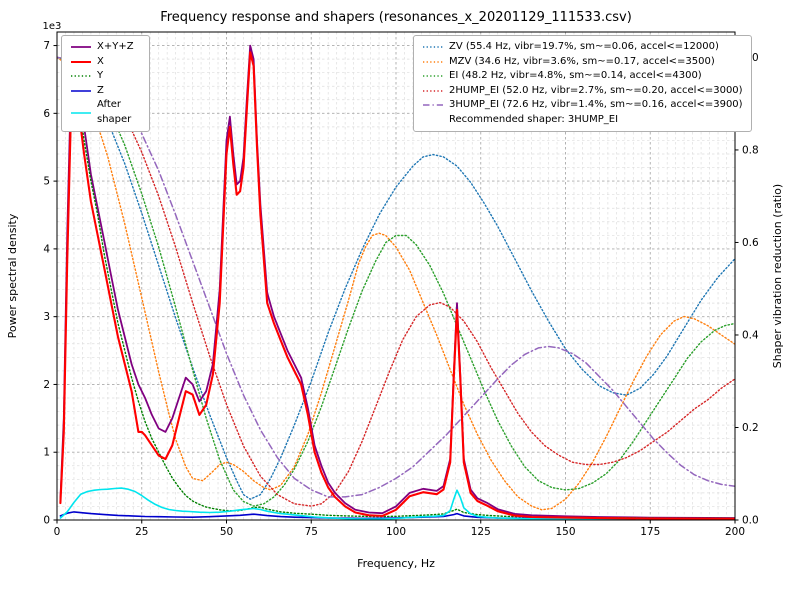 The height and width of the screenshot is (600, 800). What do you see at coordinates (777, 276) in the screenshot?
I see `y-right-axis-label: Shaper vibration reduction (ratio)` at bounding box center [777, 276].